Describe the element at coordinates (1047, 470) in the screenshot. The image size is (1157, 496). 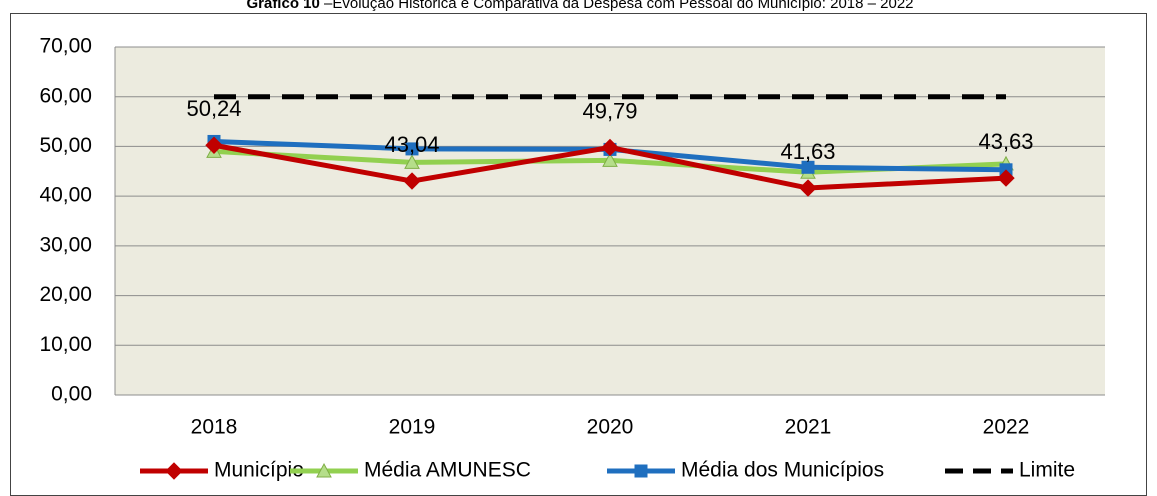
I see `legend-label: Limite` at that location.